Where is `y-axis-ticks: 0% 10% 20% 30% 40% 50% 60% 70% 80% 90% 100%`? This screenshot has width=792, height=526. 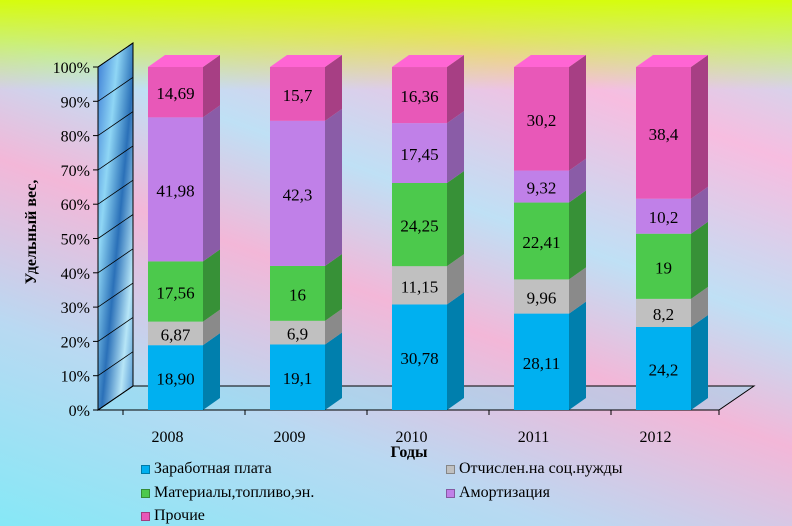 y-axis-ticks: 0% 10% 20% 30% 40% 50% 60% 70% 80% 90% 100% is located at coordinates (75, 240).